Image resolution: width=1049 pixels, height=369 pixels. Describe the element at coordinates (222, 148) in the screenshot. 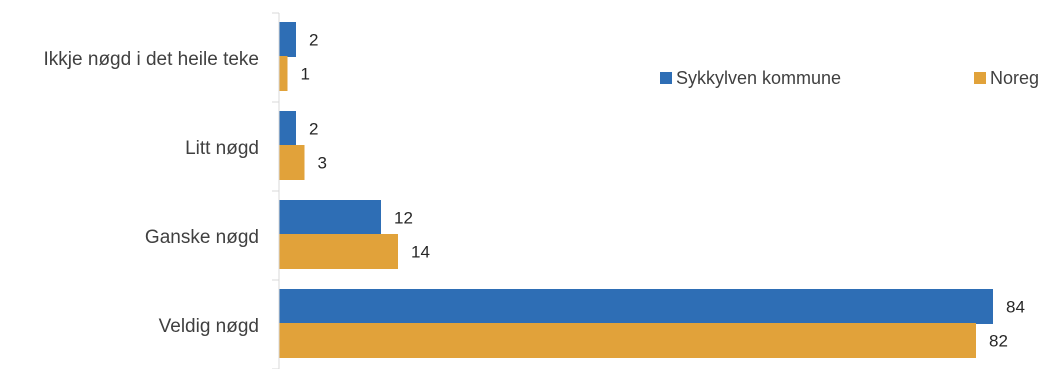

I see `category-label: Litt nøgd` at that location.